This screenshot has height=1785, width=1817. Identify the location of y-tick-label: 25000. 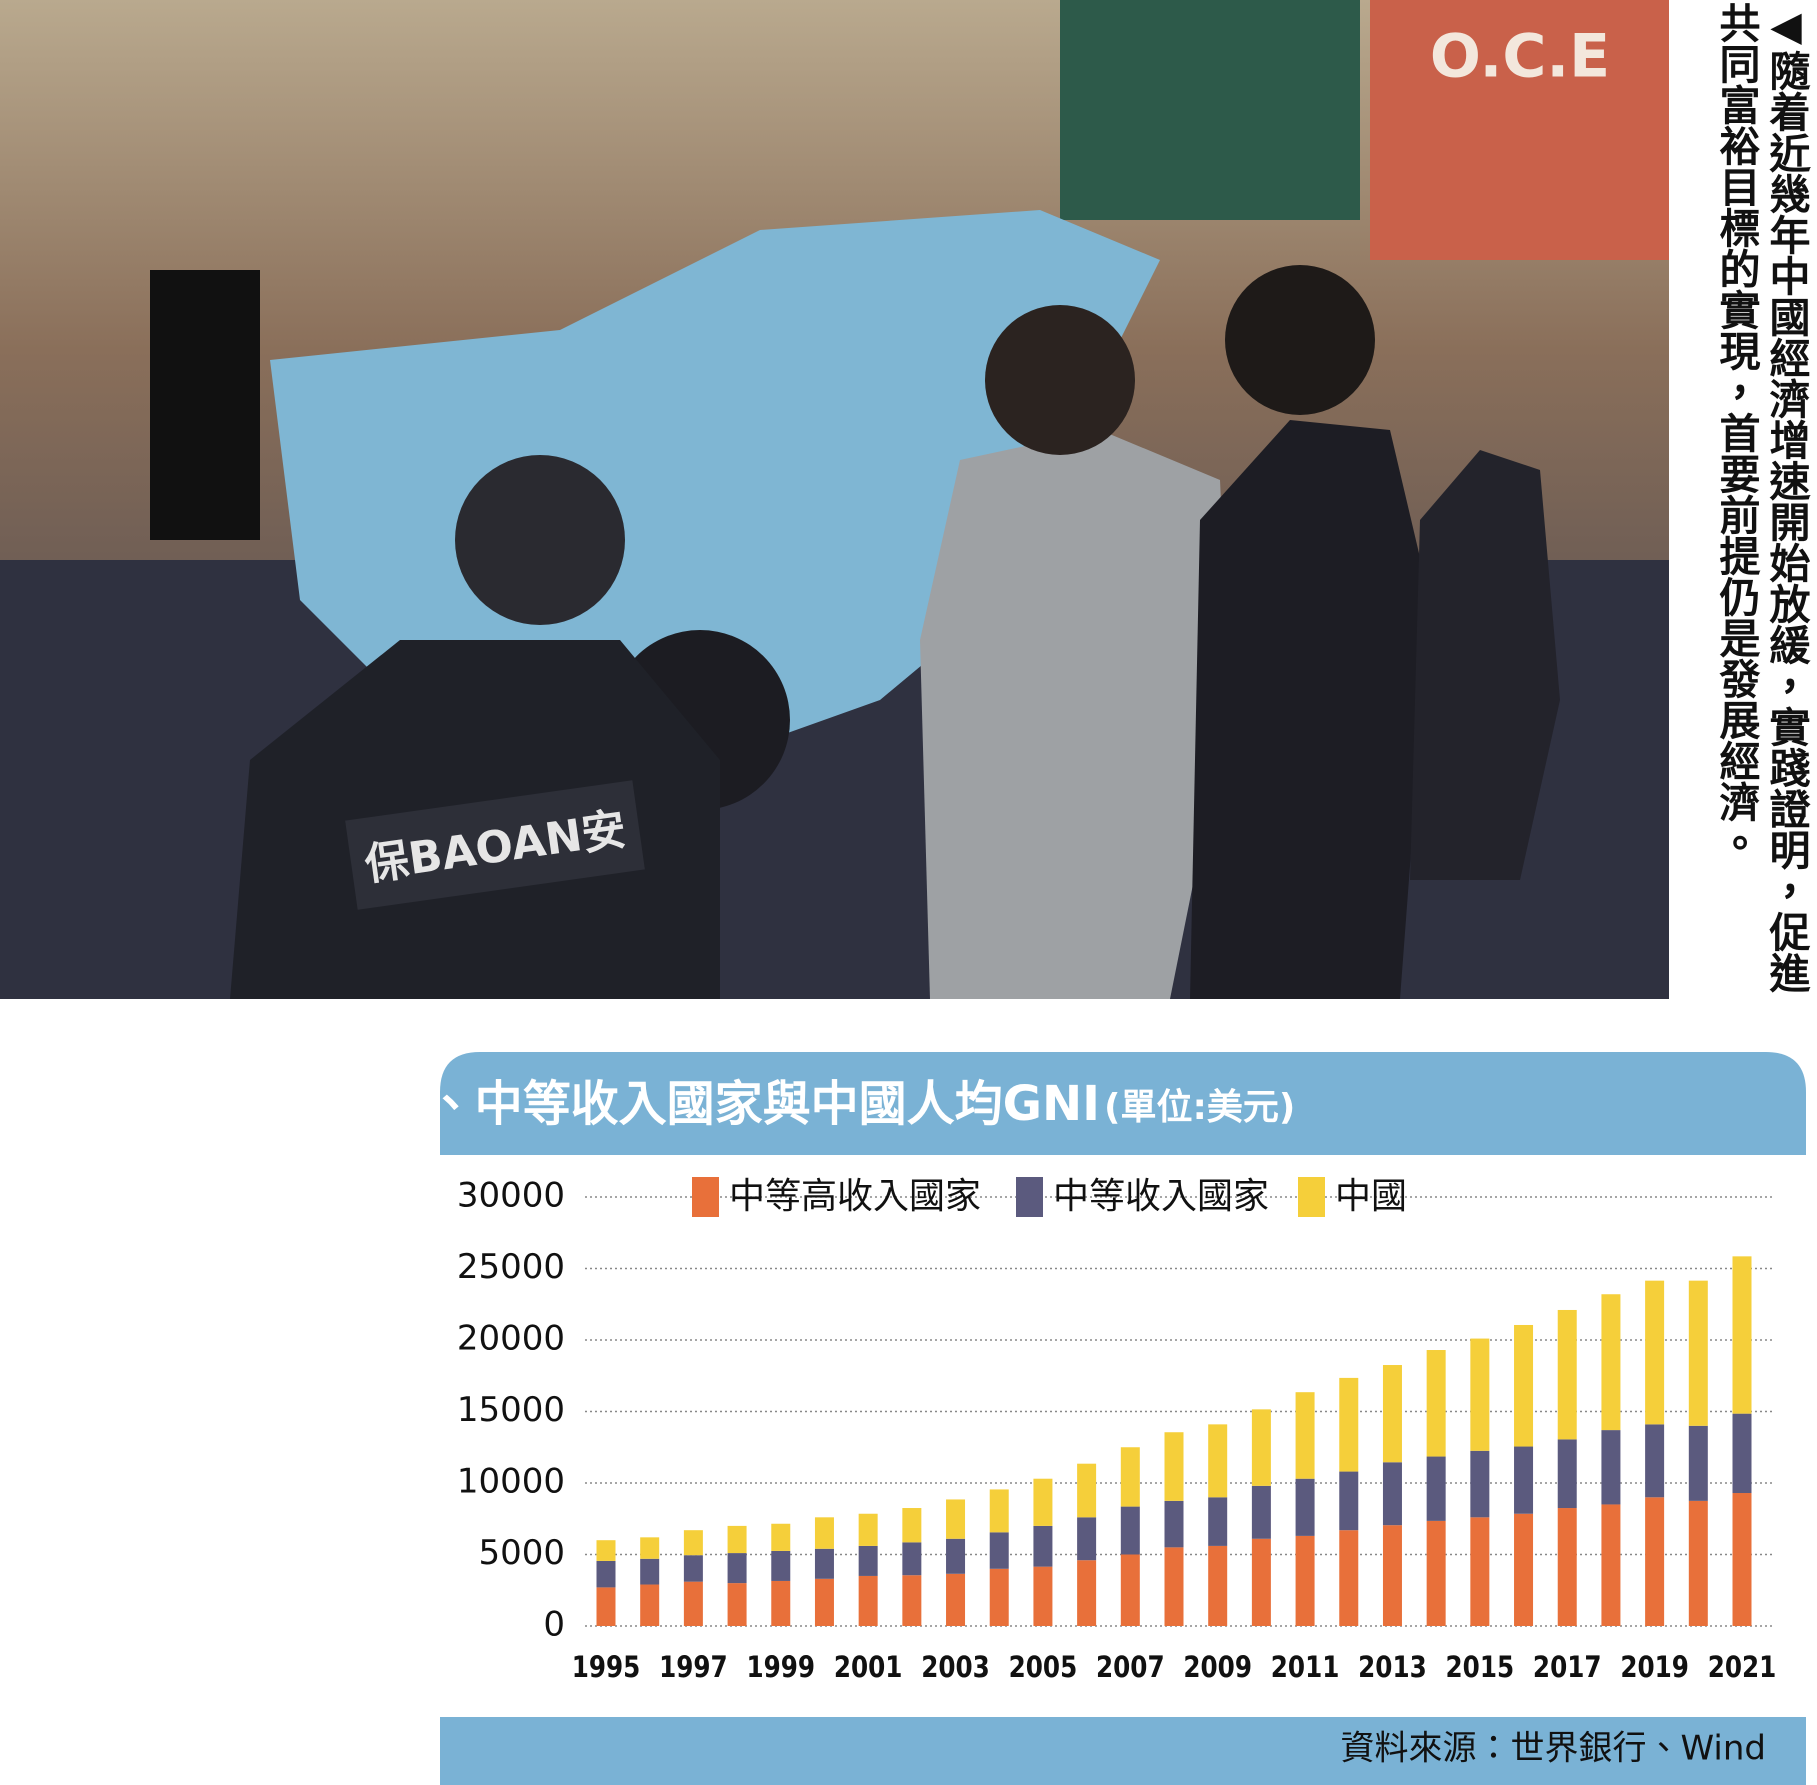
(511, 1267).